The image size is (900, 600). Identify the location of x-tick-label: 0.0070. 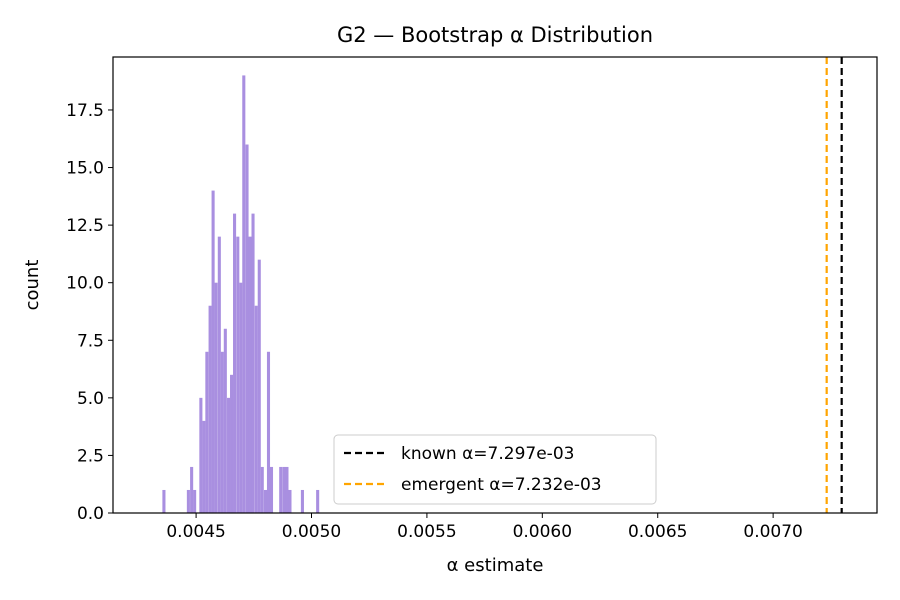
(772, 532).